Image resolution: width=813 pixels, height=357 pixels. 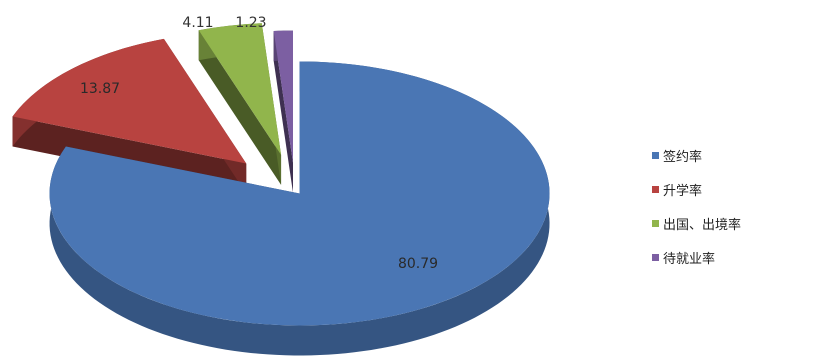 What do you see at coordinates (683, 191) in the screenshot?
I see `legend-label-further-study: 升学率` at bounding box center [683, 191].